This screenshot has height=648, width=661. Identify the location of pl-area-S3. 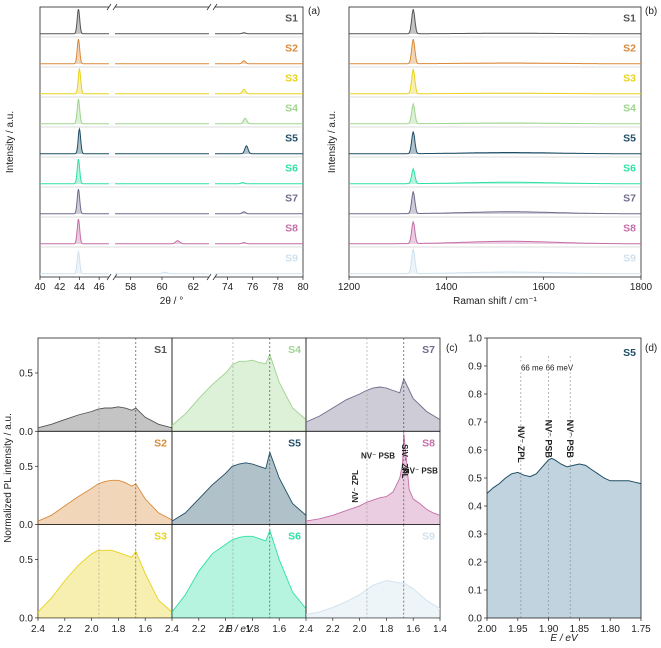
(105, 584).